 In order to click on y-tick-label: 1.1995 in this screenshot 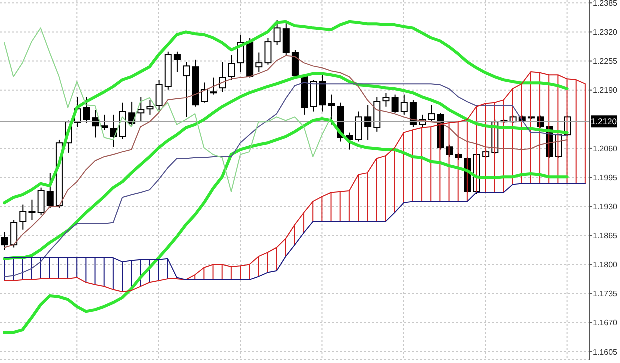, I will do `click(605, 177)`.